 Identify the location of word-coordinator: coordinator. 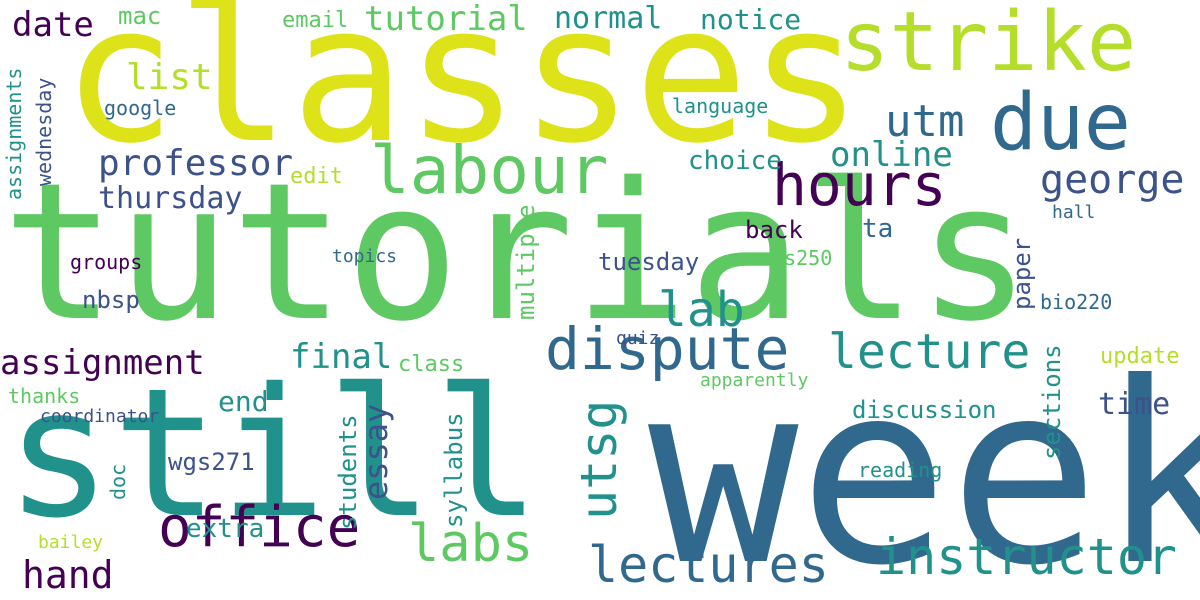
(100, 416).